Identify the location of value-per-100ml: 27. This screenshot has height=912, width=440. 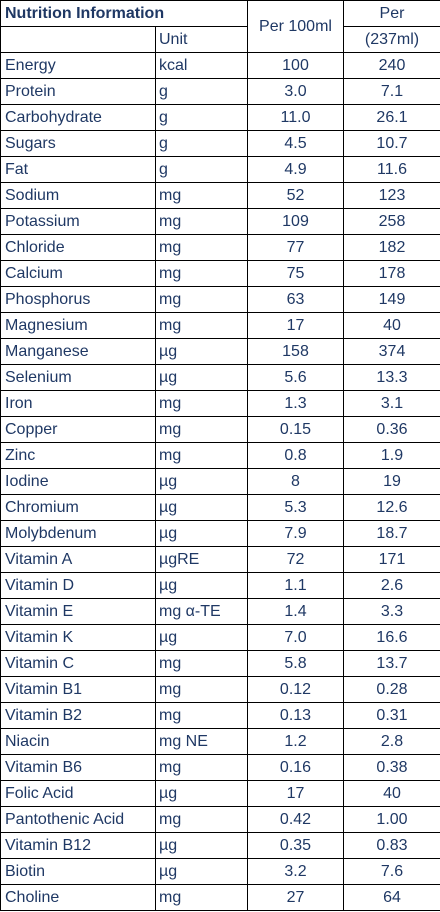
(295, 897).